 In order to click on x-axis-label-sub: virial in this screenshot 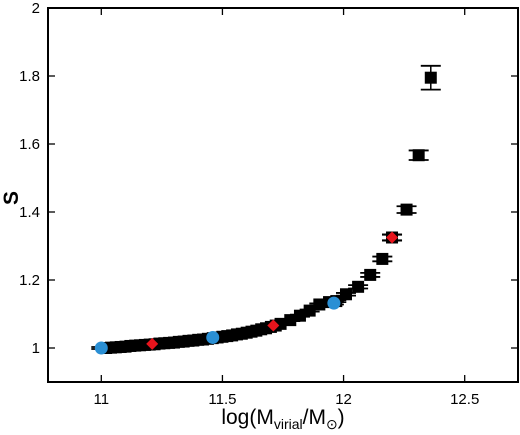, I will do `click(288, 424)`.